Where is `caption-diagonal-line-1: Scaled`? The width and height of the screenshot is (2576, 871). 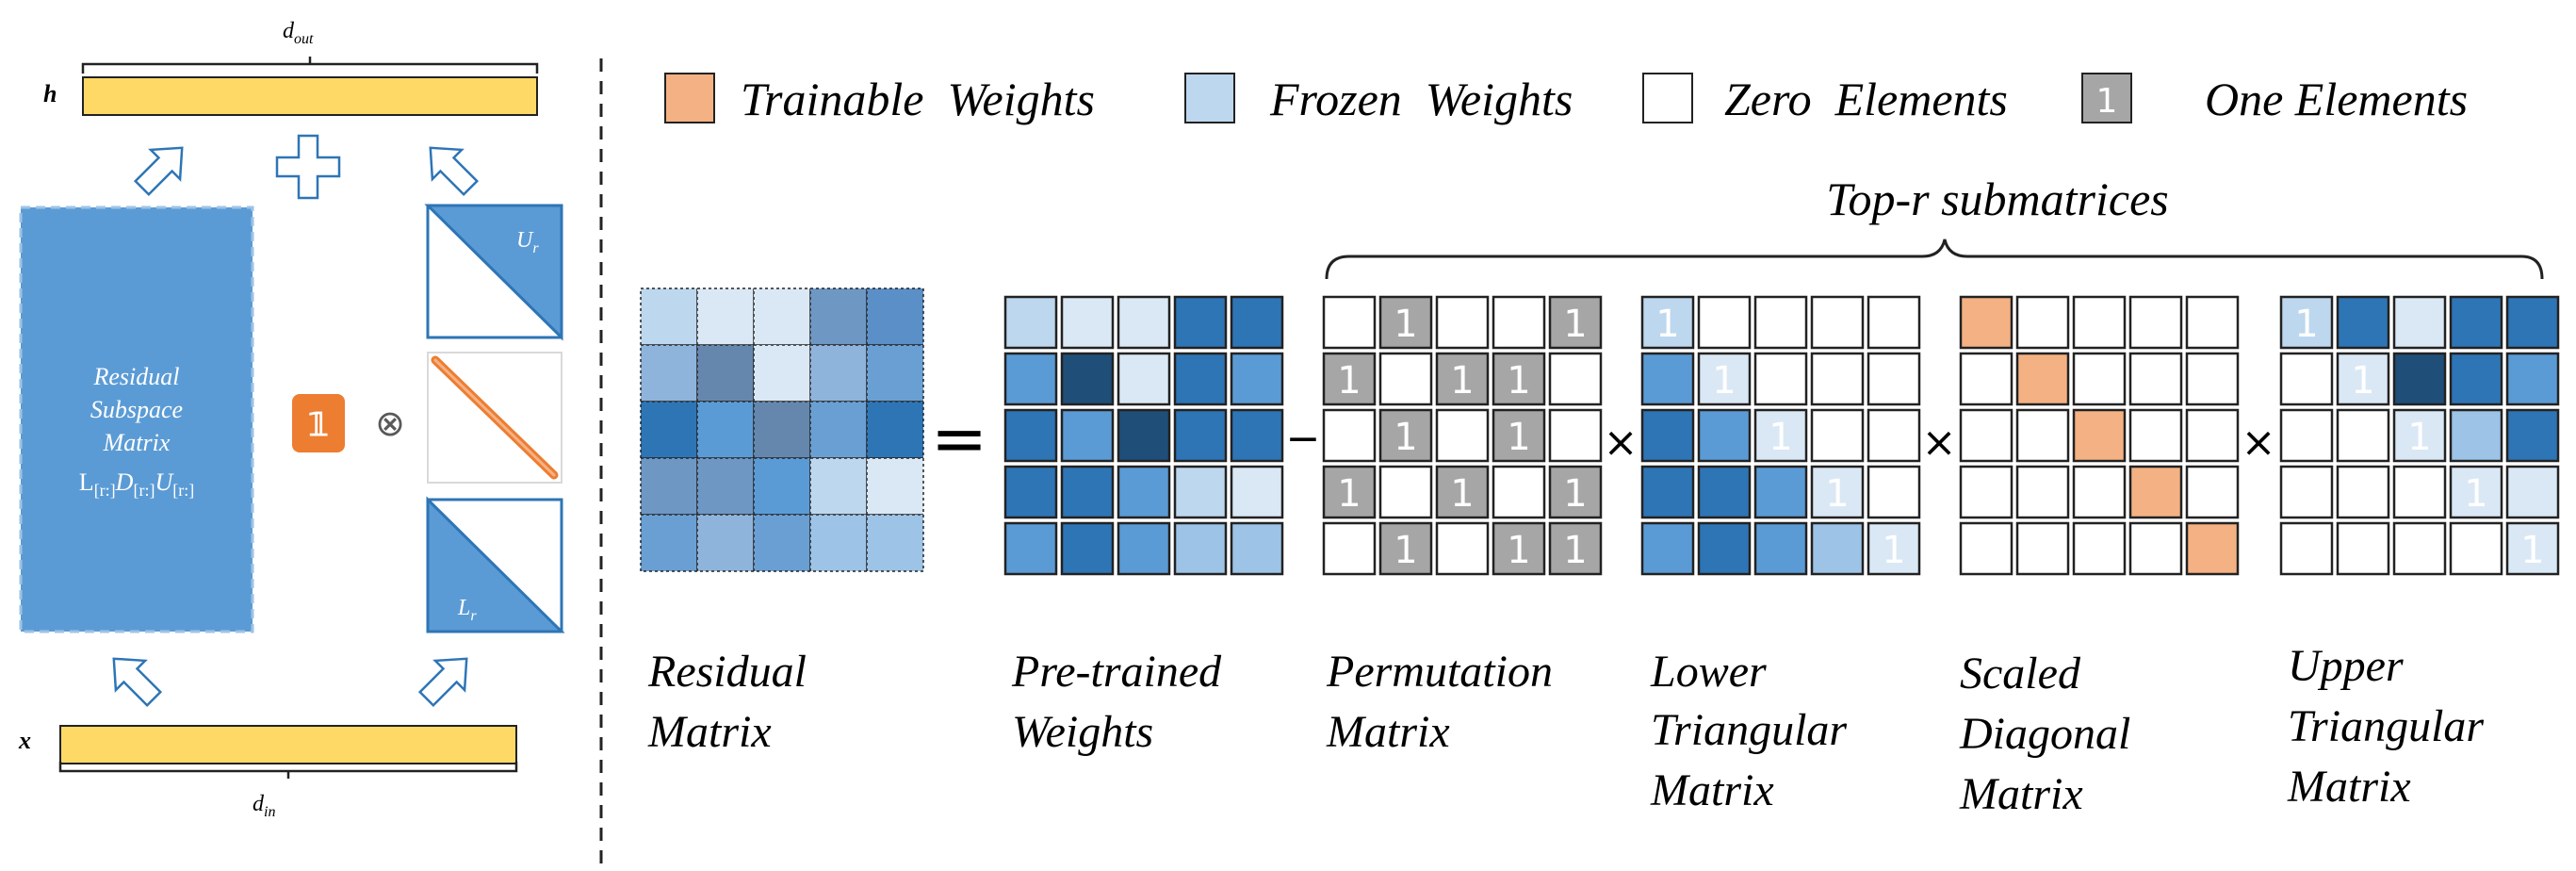 caption-diagonal-line-1: Scaled is located at coordinates (2020, 673).